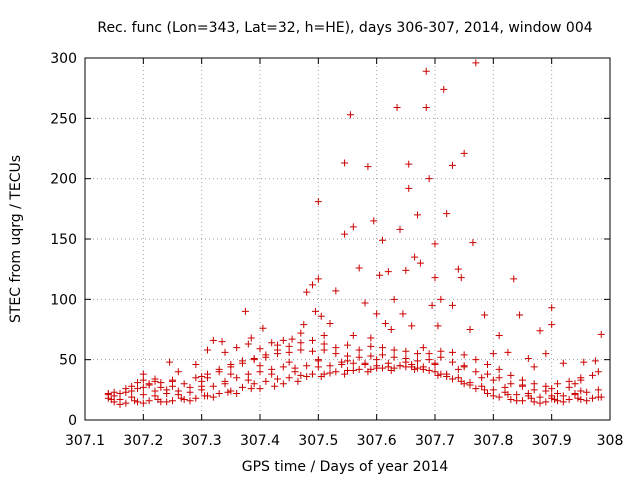 Image resolution: width=640 pixels, height=480 pixels. What do you see at coordinates (63, 180) in the screenshot?
I see `y-tick-label: 200` at bounding box center [63, 180].